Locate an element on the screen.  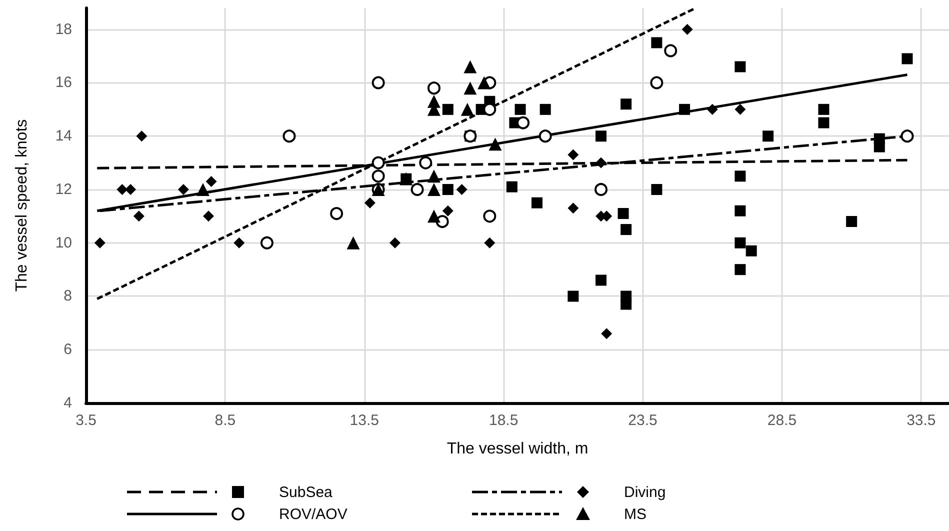
x-tick-label: 18.5 is located at coordinates (503, 420).